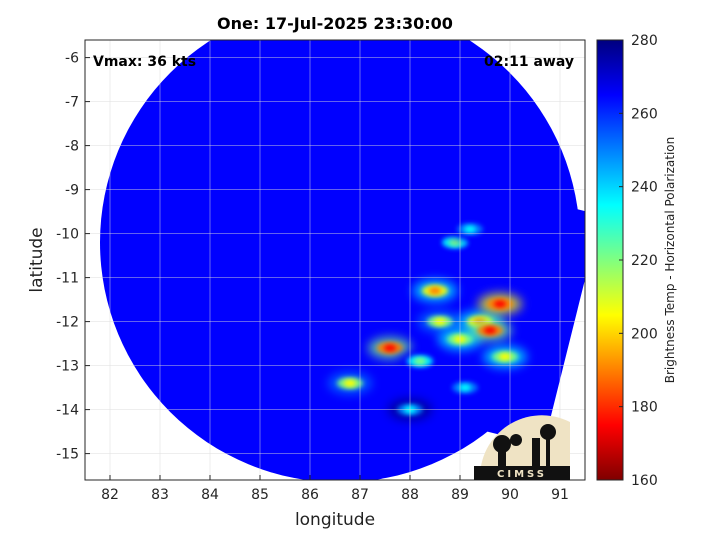 The image size is (720, 544). I want to click on x-tick-label: 90, so click(510, 495).